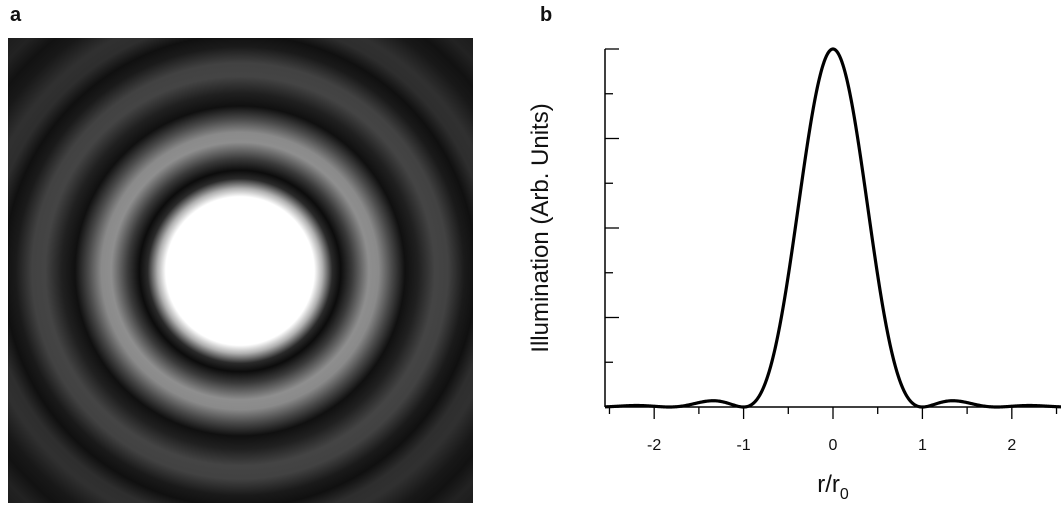 The height and width of the screenshot is (509, 1061). Describe the element at coordinates (540, 227) in the screenshot. I see `y-axis-title: Illumination (Arb. Units)` at that location.